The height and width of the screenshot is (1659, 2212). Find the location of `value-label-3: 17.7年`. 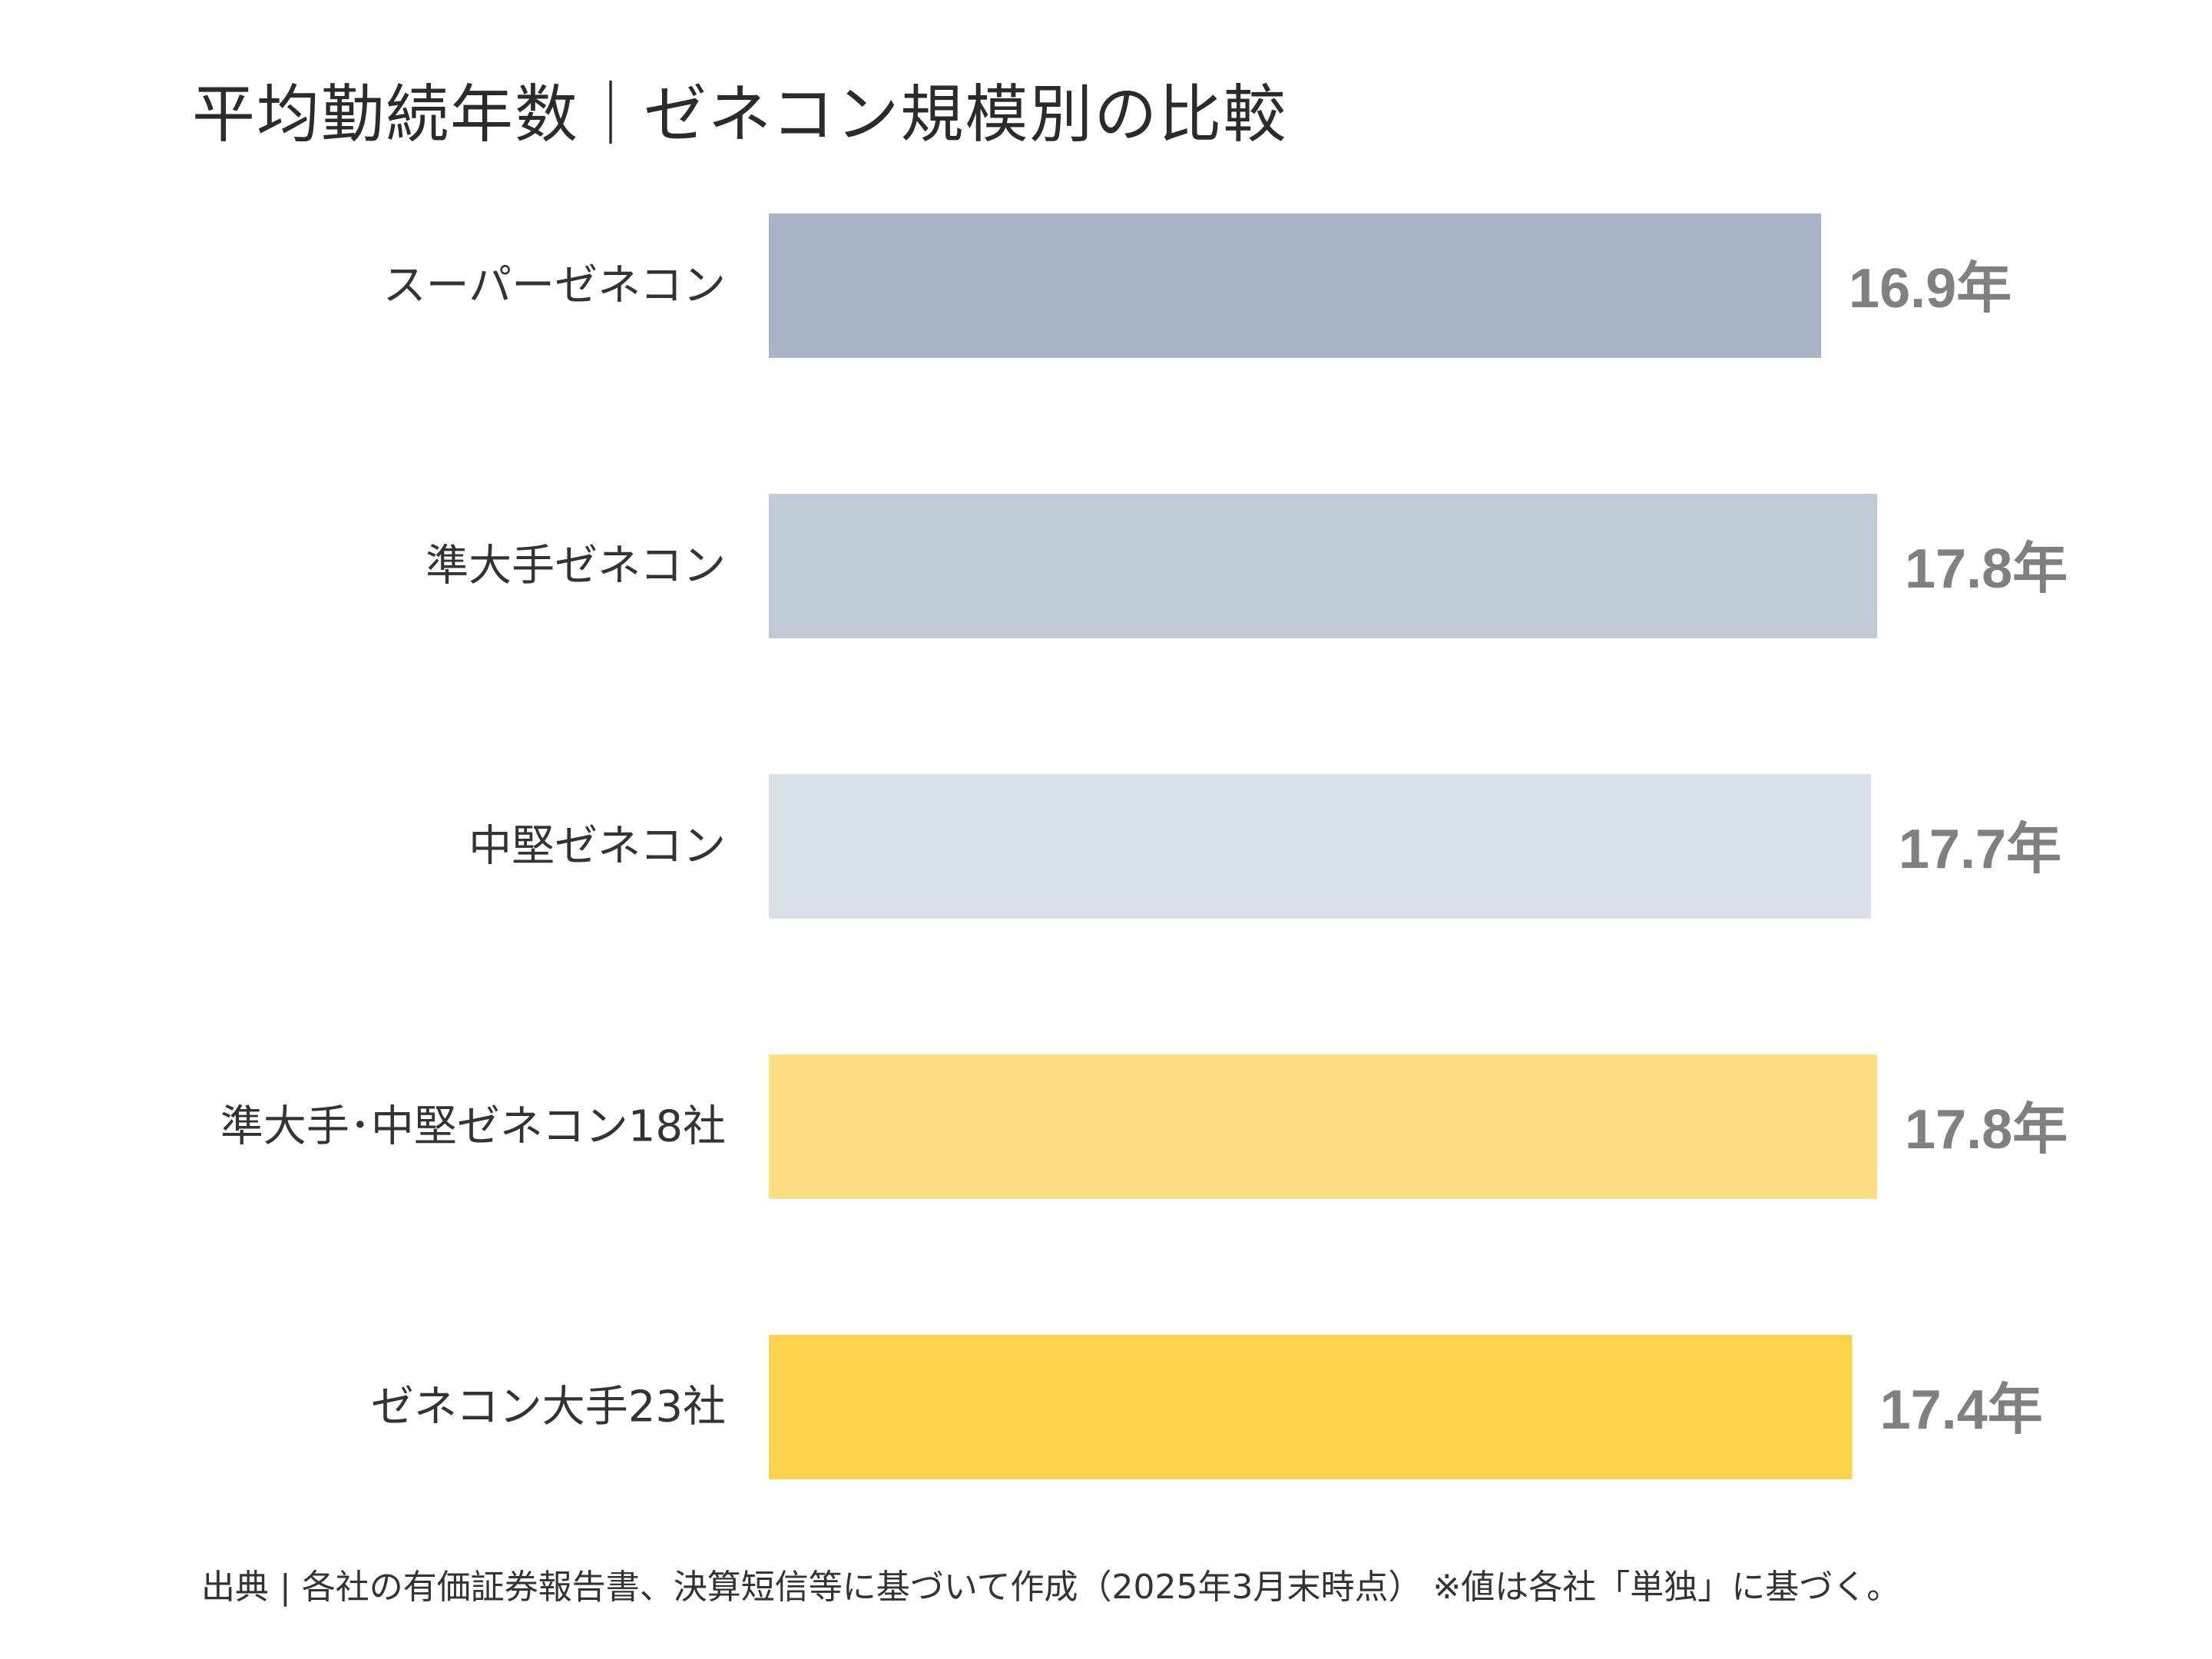

value-label-3: 17.7年 is located at coordinates (1980, 849).